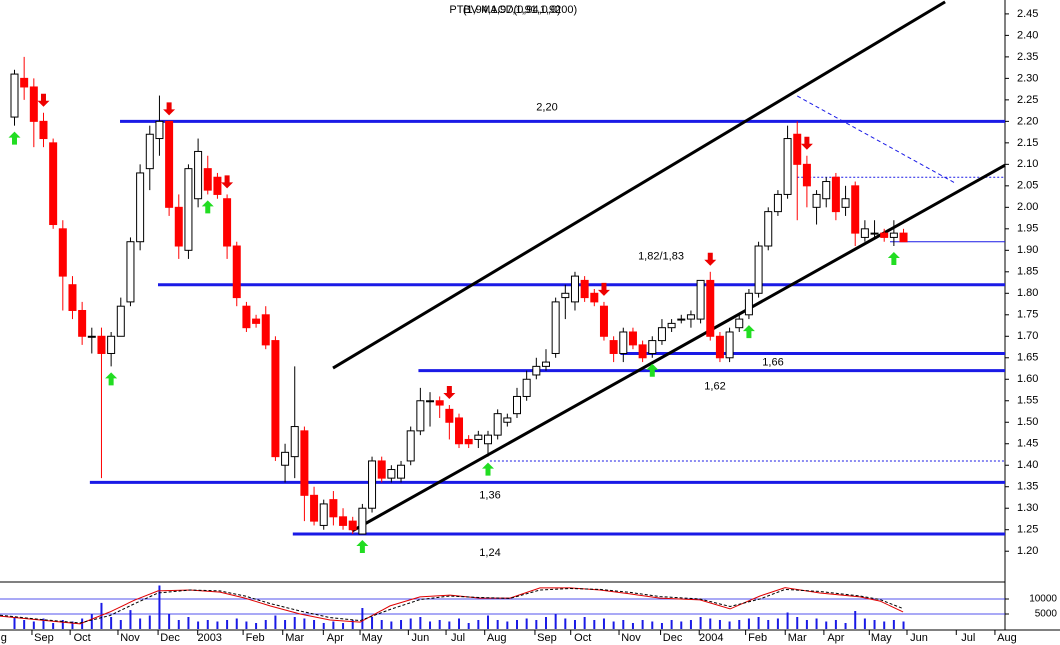  I want to click on oscillator-line, so click(452, 606).